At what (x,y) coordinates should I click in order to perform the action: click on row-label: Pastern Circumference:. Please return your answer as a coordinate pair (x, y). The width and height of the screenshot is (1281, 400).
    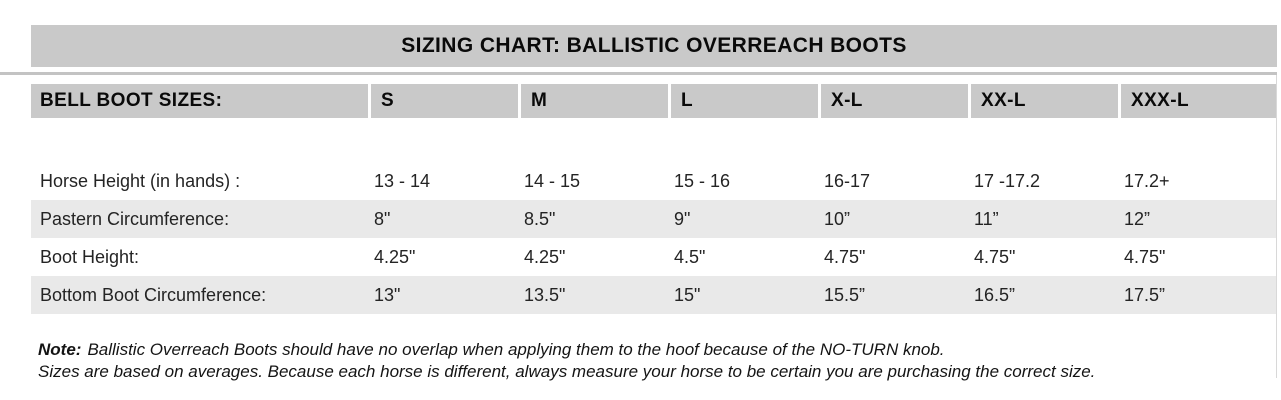
    Looking at the image, I should click on (135, 218).